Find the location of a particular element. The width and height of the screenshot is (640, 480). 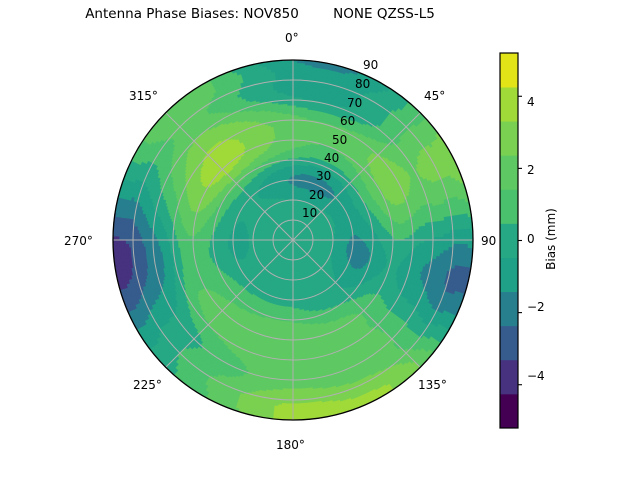

azimuth-tick-label-0: 0° is located at coordinates (292, 38).